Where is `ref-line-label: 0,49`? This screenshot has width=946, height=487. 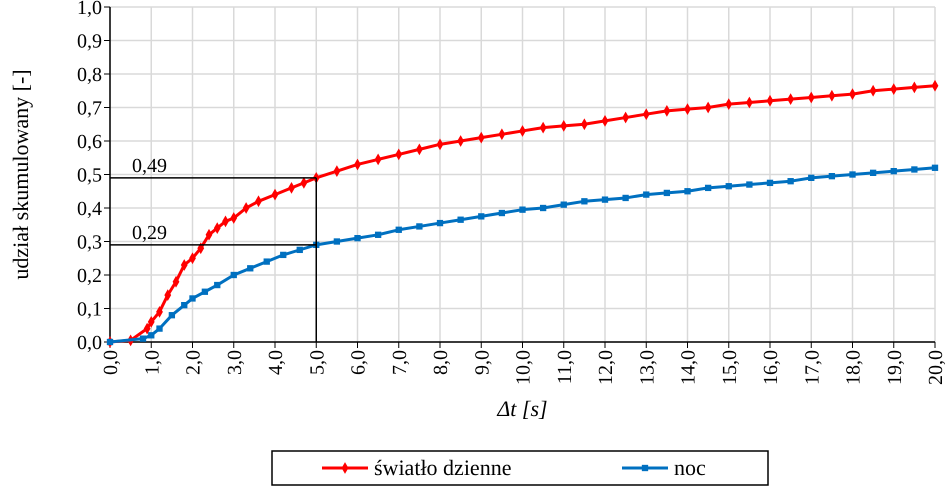 ref-line-label: 0,49 is located at coordinates (149, 165).